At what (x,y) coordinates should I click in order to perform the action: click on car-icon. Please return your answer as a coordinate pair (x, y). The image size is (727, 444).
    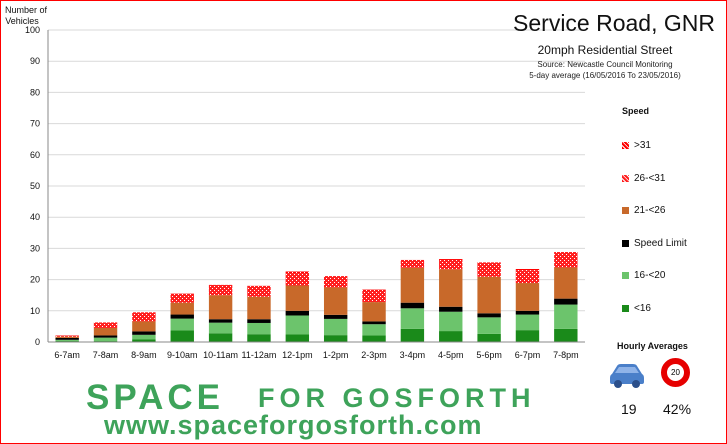
    Looking at the image, I should click on (627, 376).